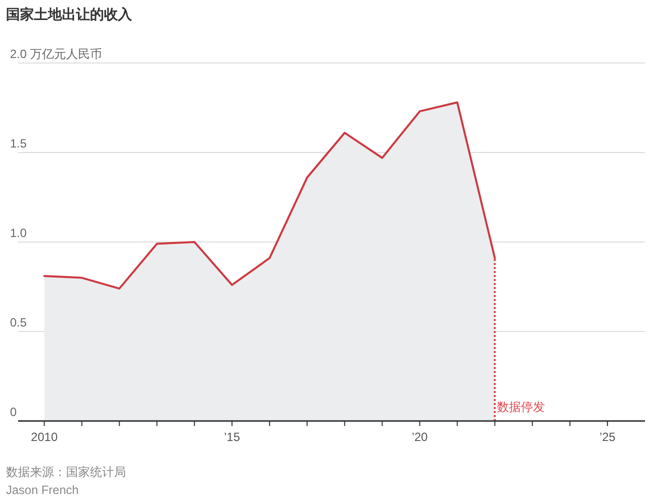 This screenshot has height=500, width=650. Describe the element at coordinates (18, 323) in the screenshot. I see `ytick-label: 0.5` at that location.